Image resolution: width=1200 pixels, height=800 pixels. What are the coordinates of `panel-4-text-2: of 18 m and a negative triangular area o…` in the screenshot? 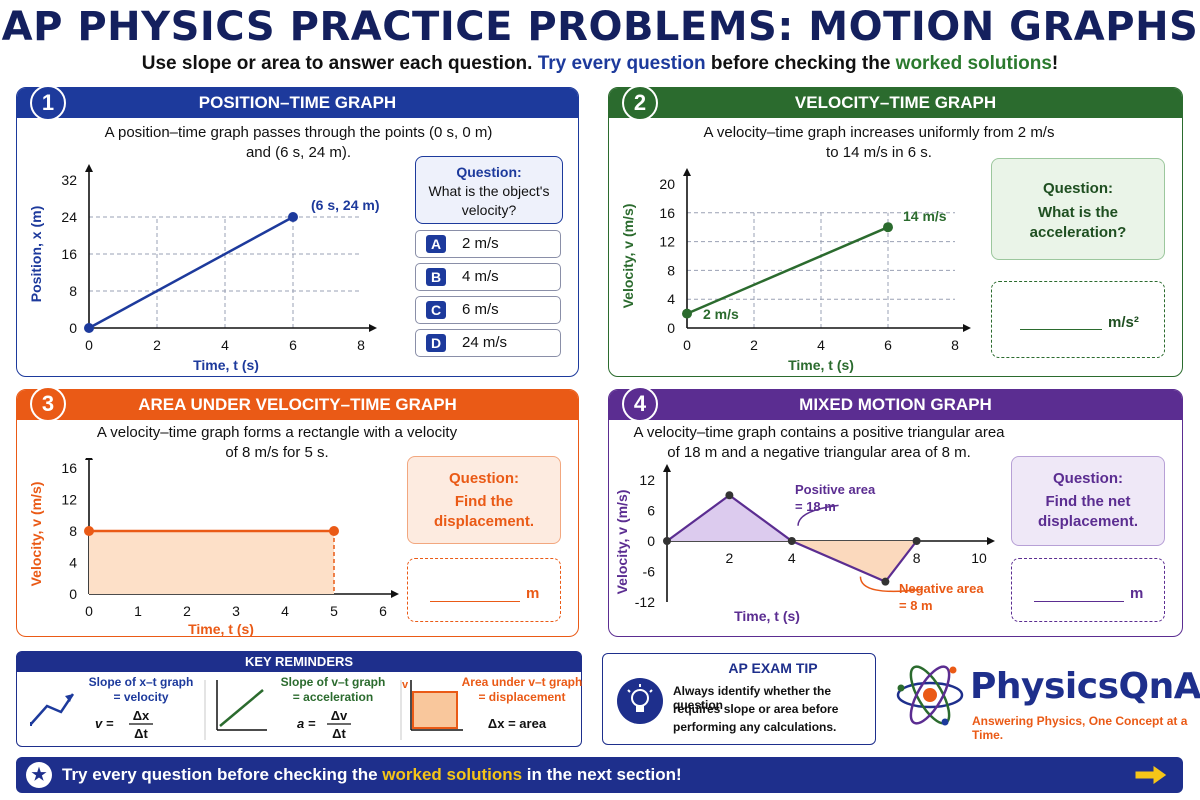 It's located at (819, 452).